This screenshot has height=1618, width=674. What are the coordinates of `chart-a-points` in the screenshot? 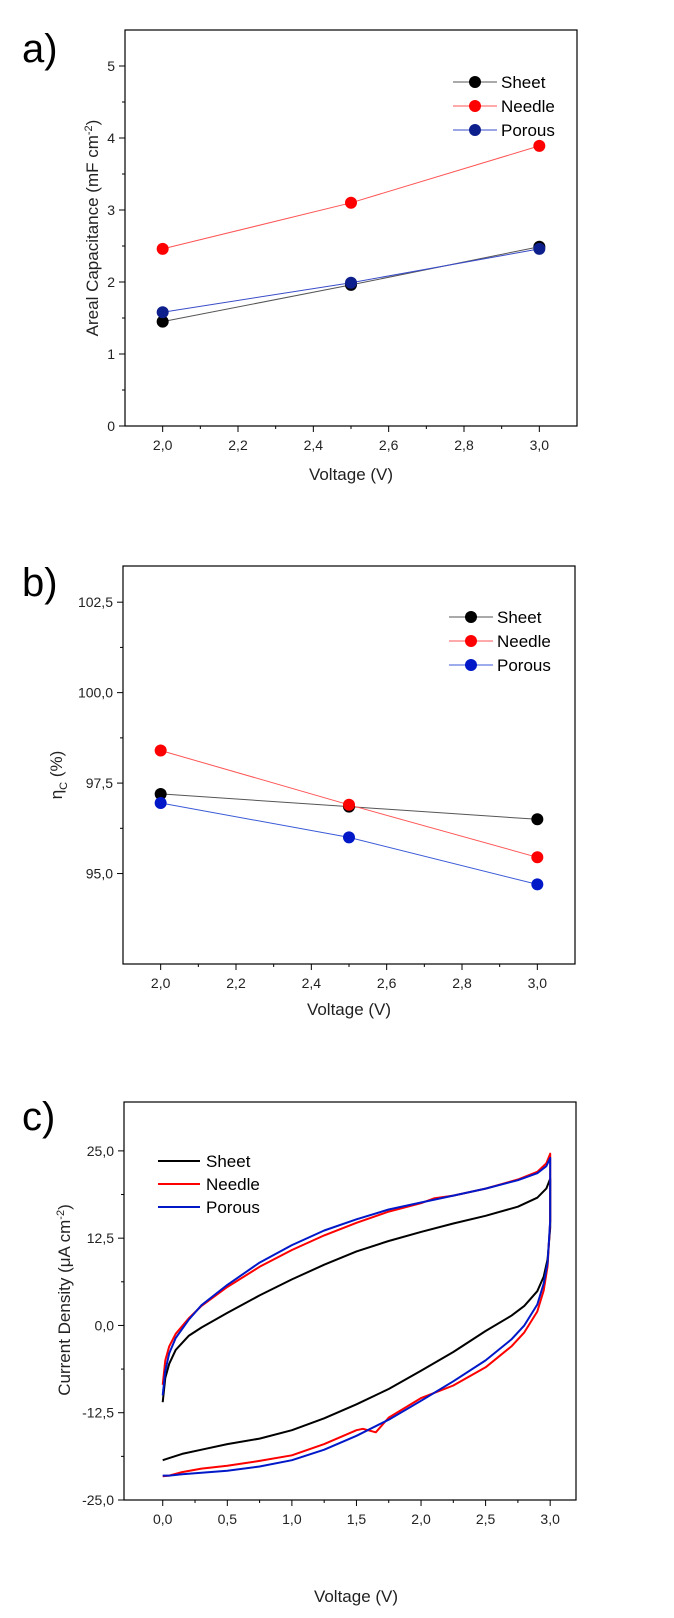 It's located at (351, 233).